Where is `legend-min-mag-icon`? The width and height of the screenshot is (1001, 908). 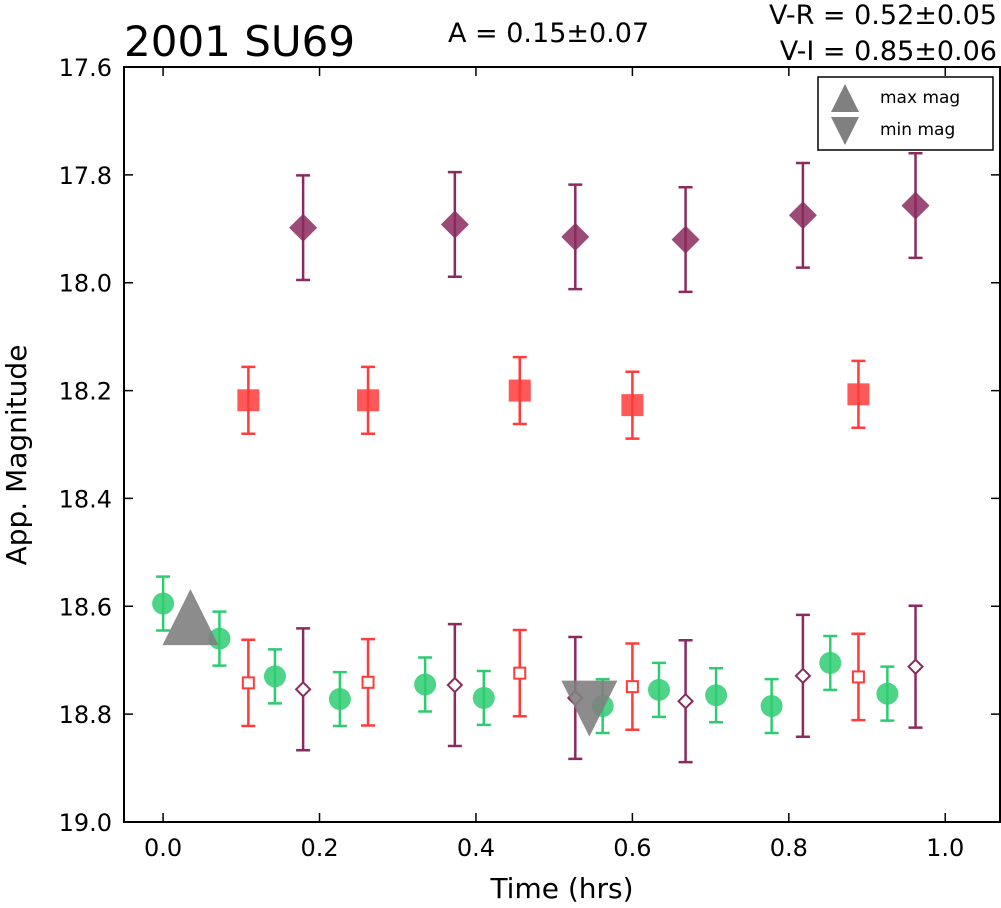 legend-min-mag-icon is located at coordinates (845, 131).